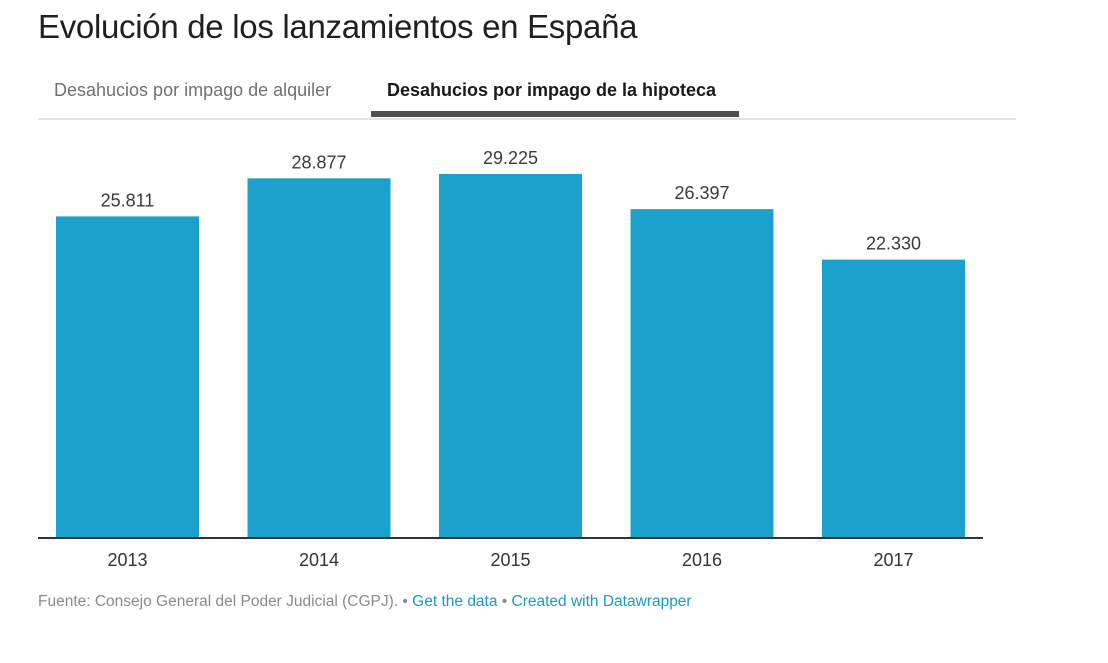 This screenshot has height=663, width=1108. I want to click on active-tab-indicator, so click(555, 114).